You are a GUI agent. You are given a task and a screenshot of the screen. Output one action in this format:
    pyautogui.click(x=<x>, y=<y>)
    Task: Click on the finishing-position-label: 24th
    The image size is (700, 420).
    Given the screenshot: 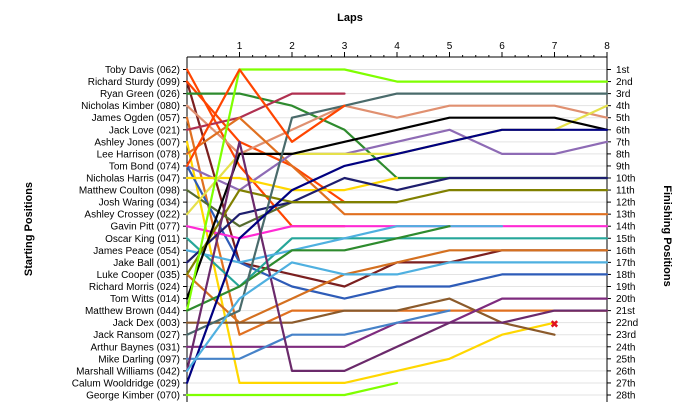 What is the action you would take?
    pyautogui.click(x=625, y=347)
    